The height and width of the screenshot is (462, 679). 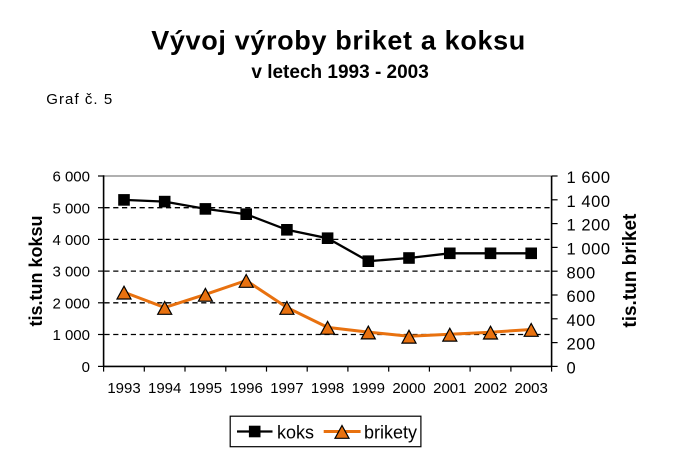 I want to click on svg-text: Vývoj výroby briket a koksu, so click(x=338, y=40).